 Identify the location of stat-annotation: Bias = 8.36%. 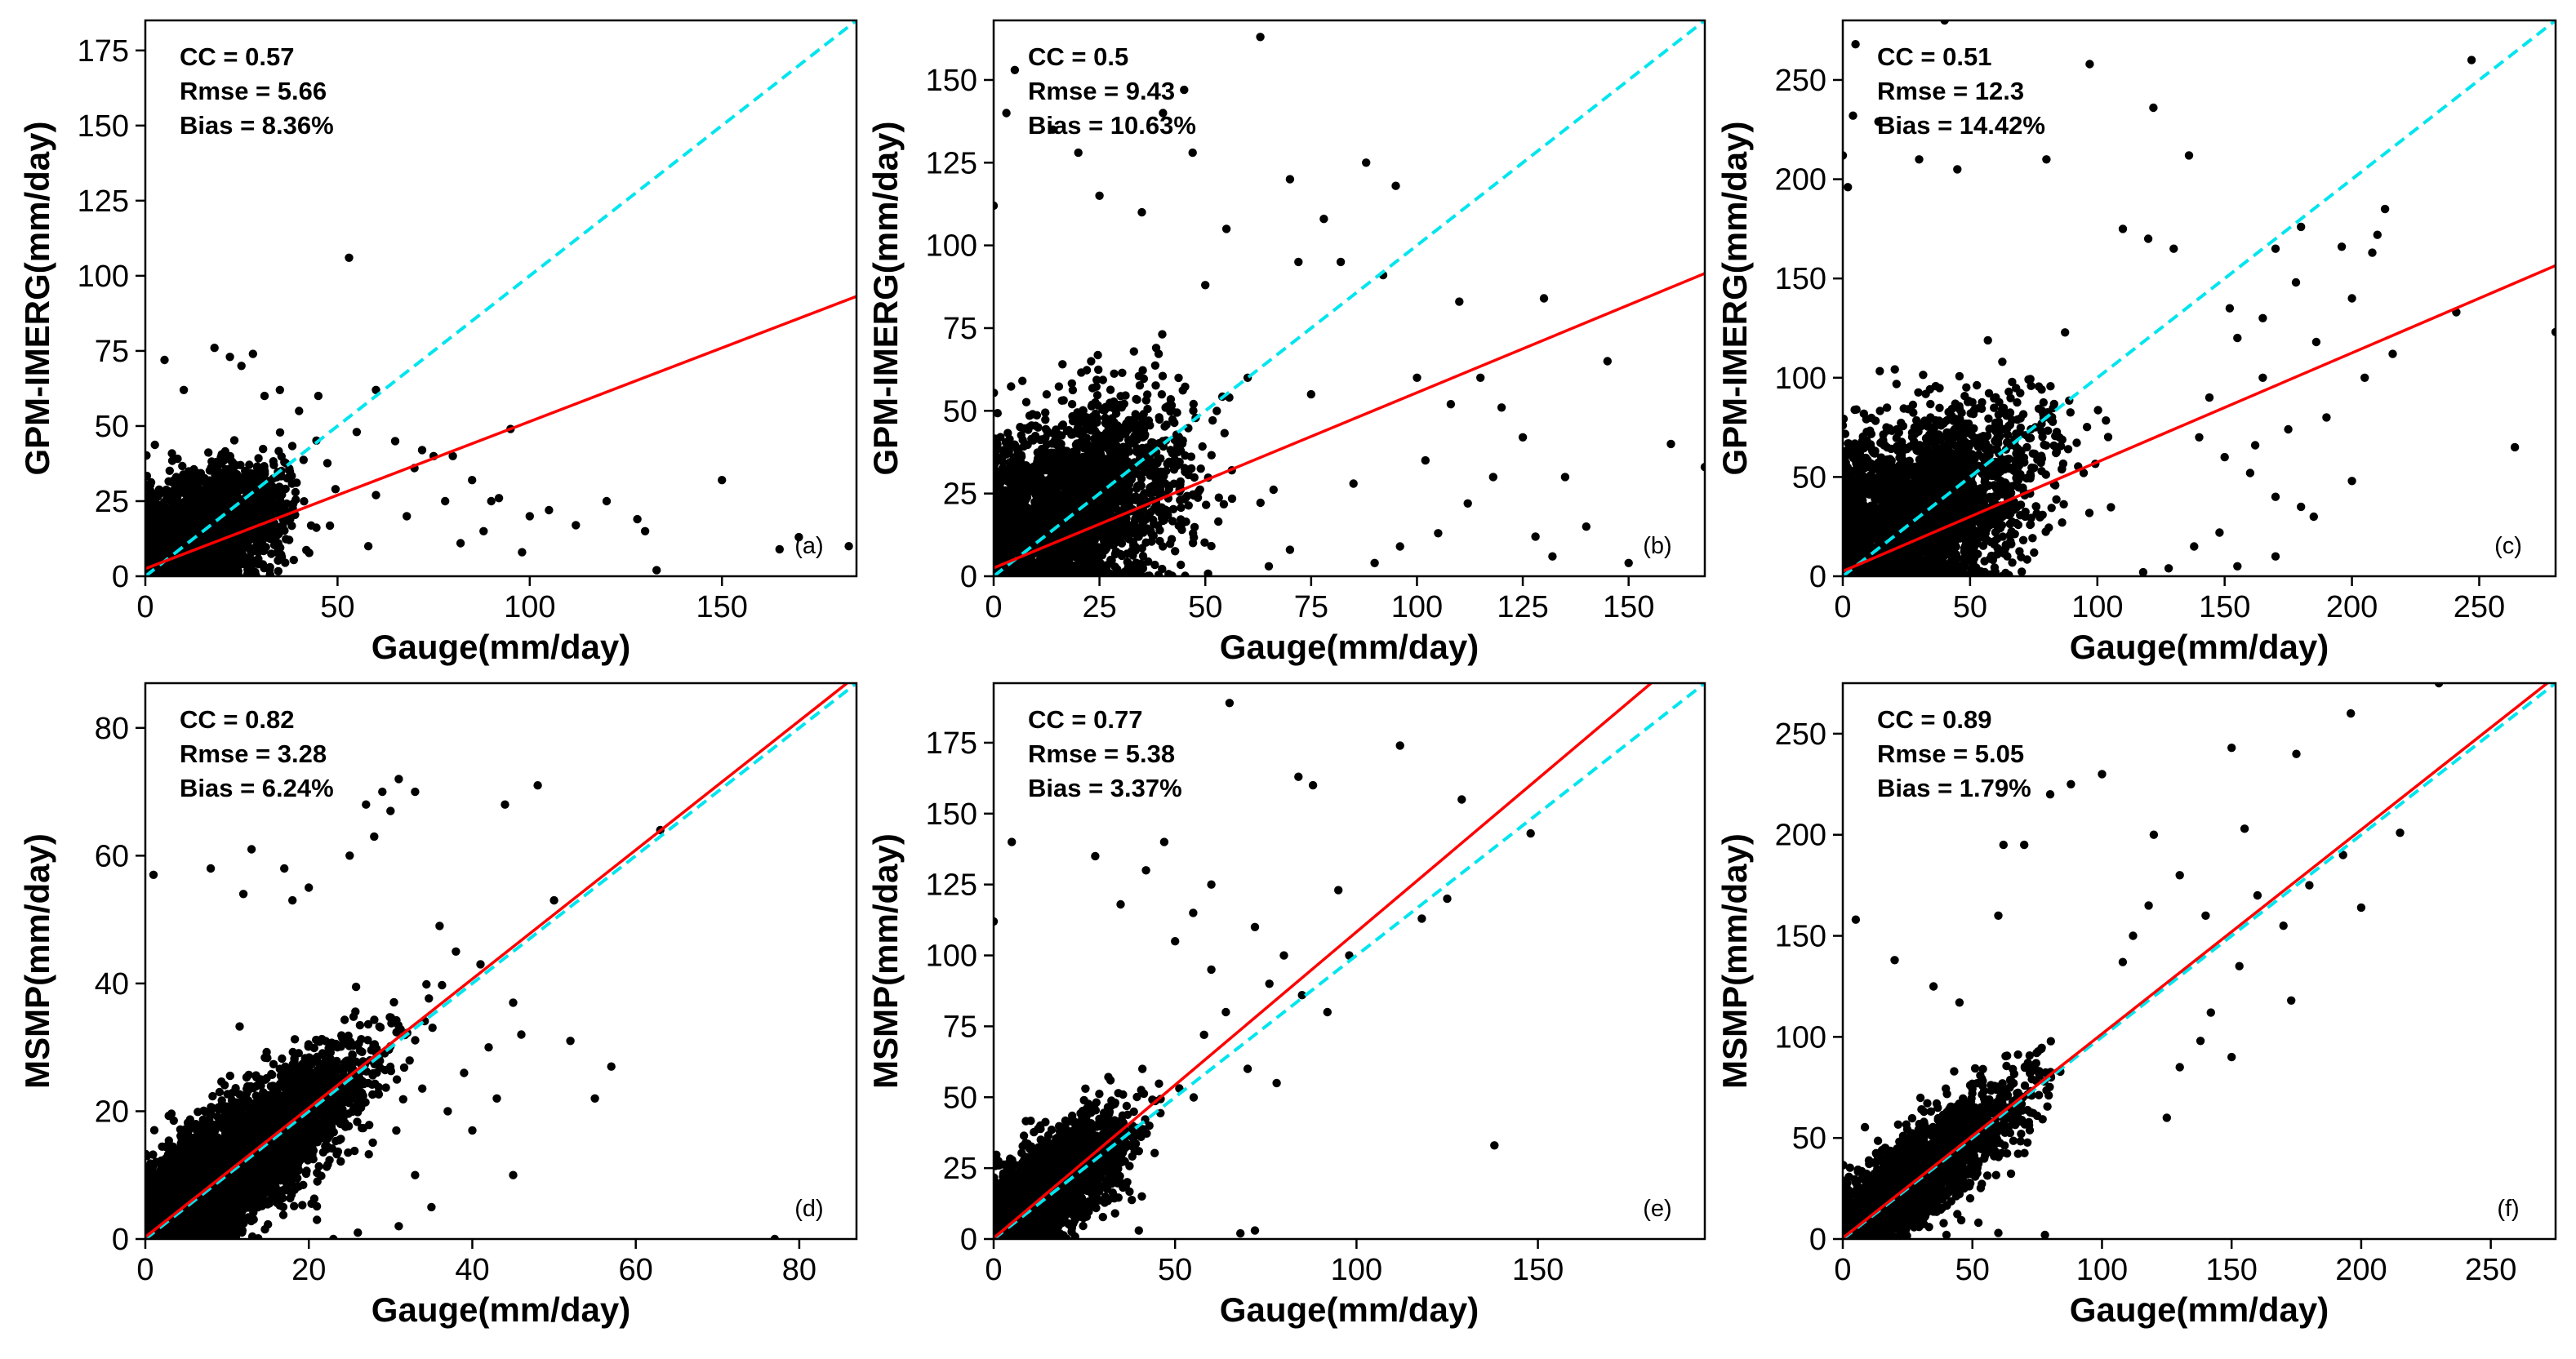
(257, 125).